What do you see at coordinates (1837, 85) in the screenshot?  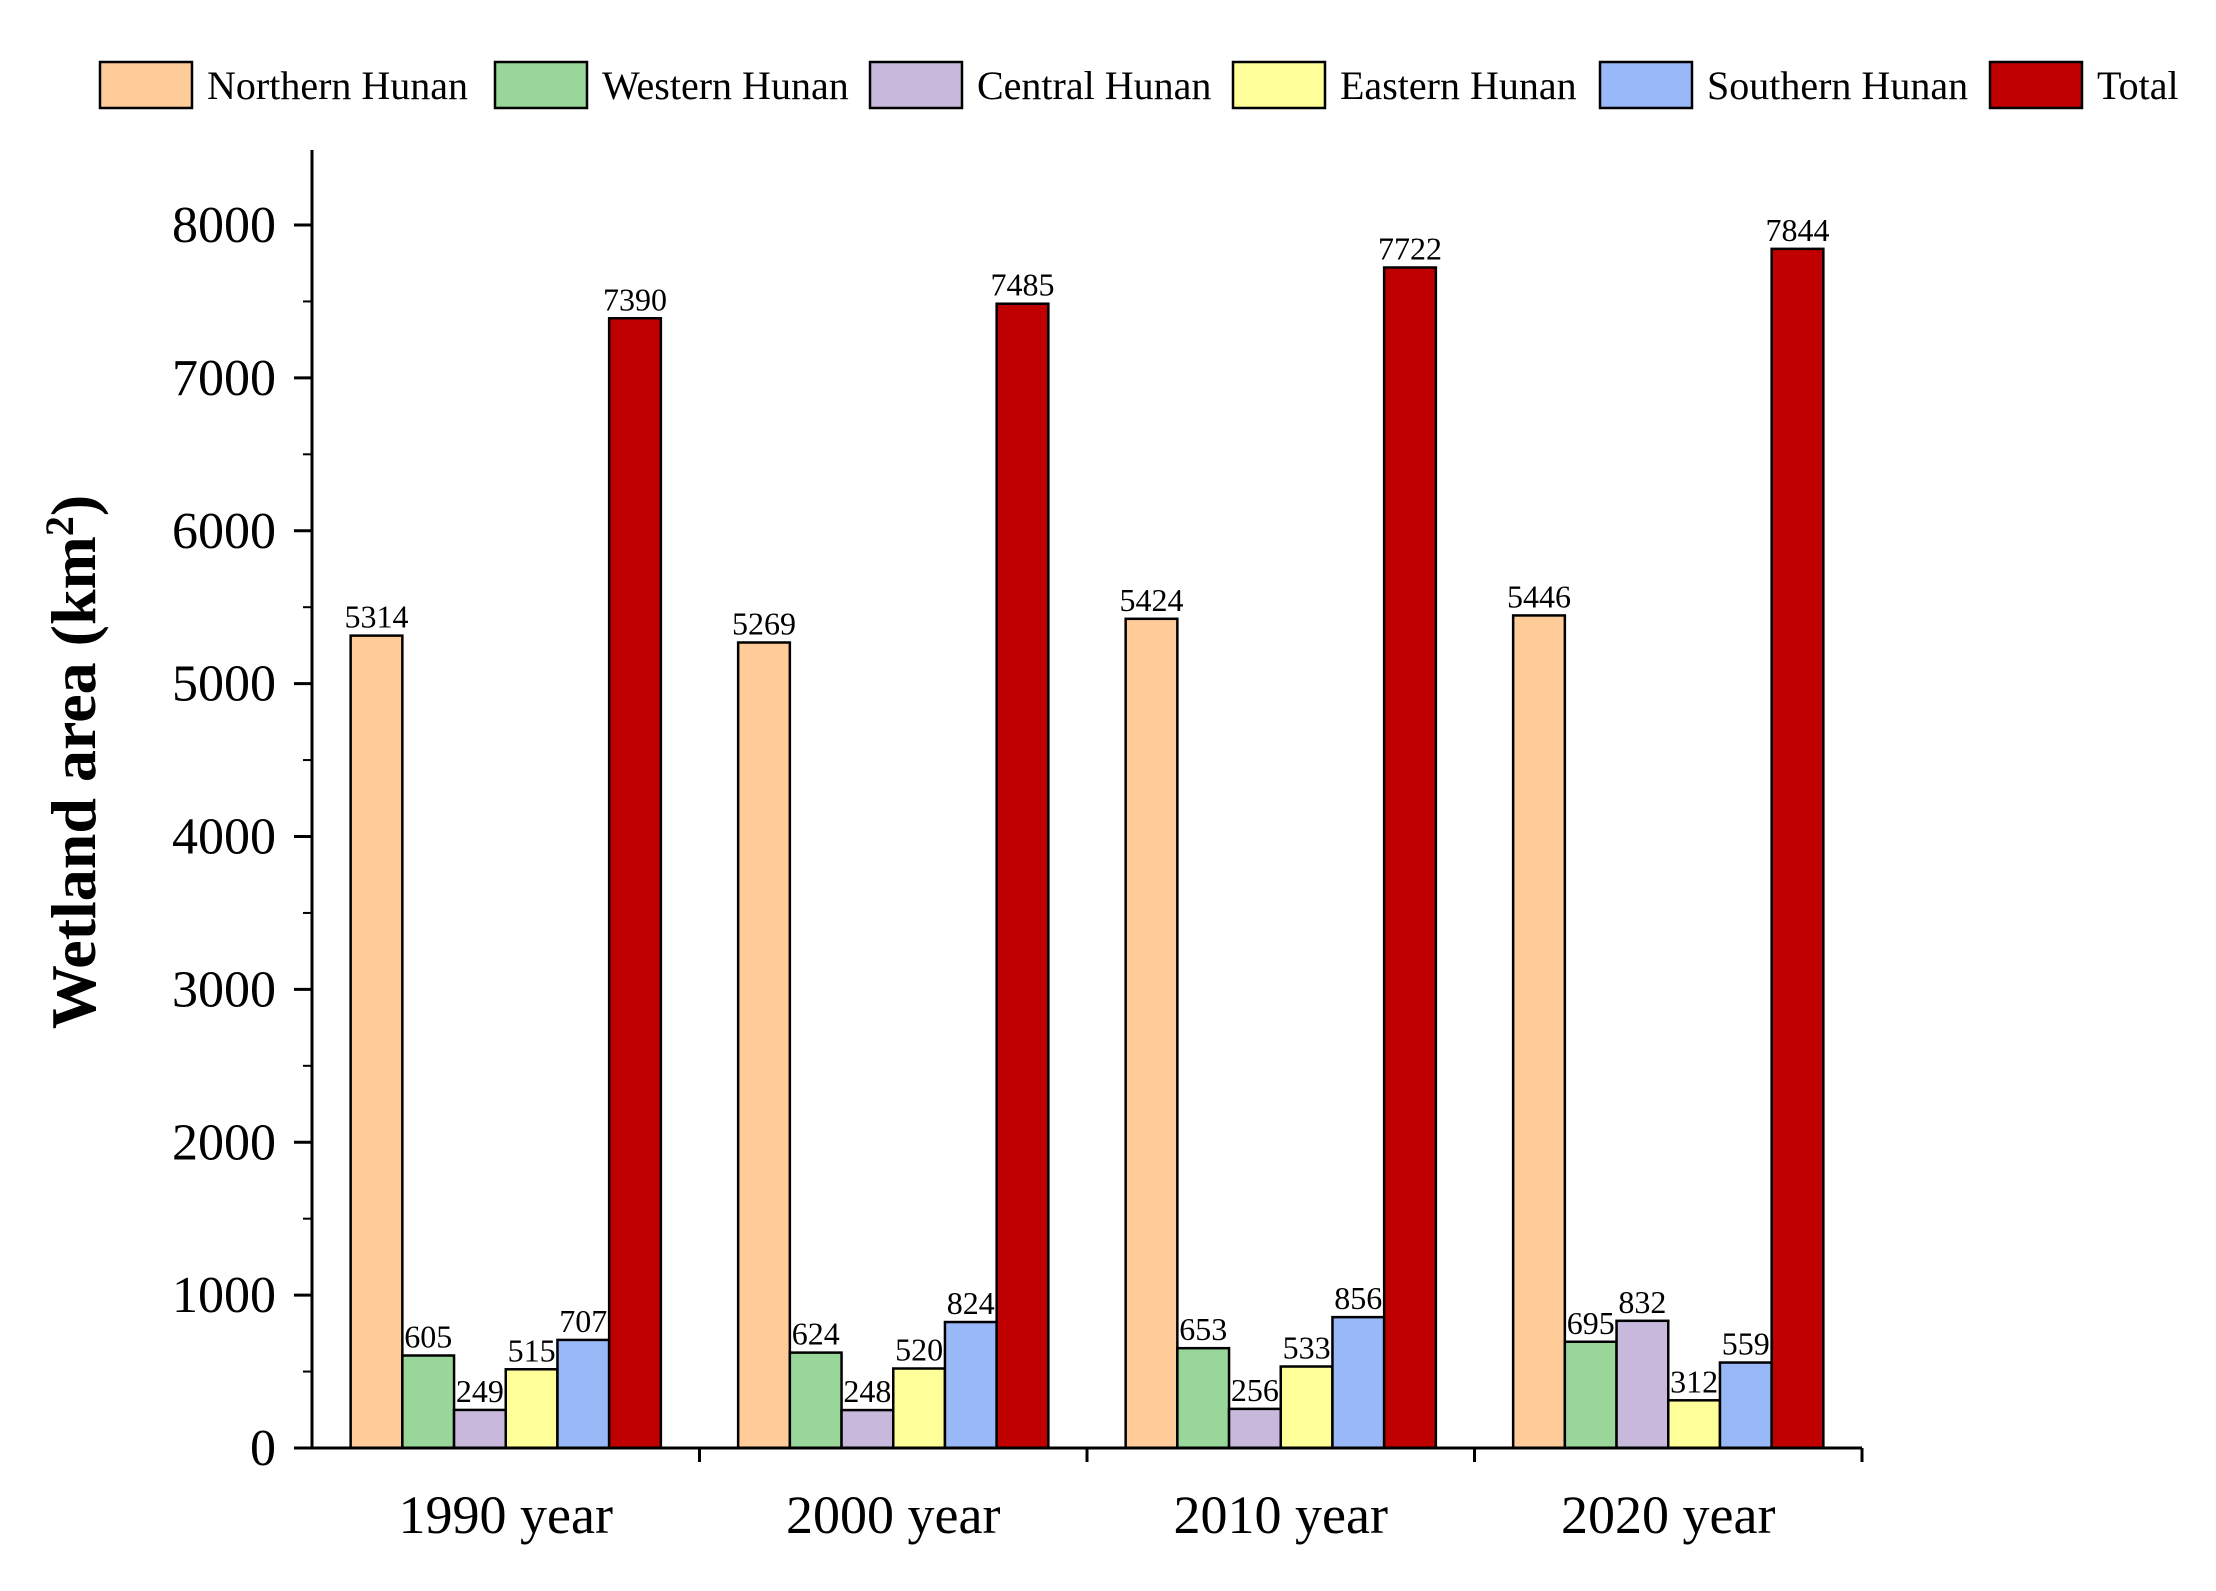 I see `legend-label: Southern Hunan` at bounding box center [1837, 85].